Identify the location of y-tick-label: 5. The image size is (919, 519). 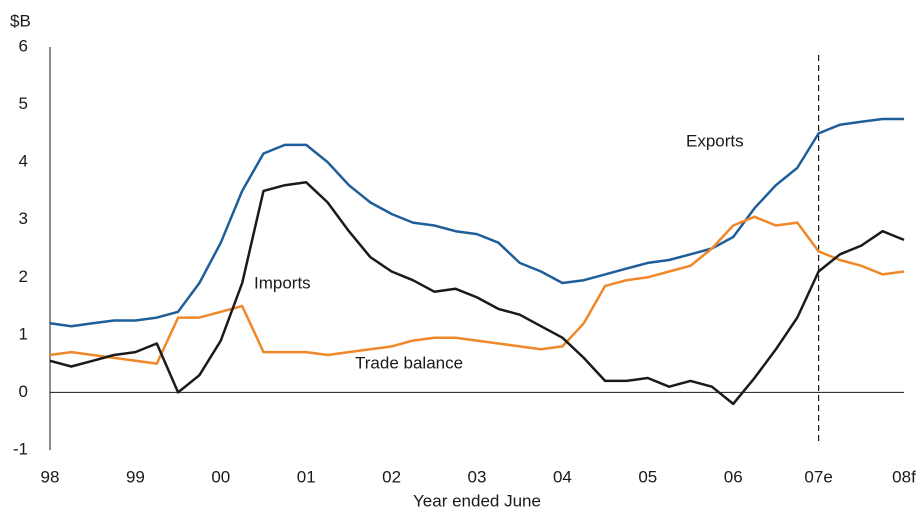
(23, 103).